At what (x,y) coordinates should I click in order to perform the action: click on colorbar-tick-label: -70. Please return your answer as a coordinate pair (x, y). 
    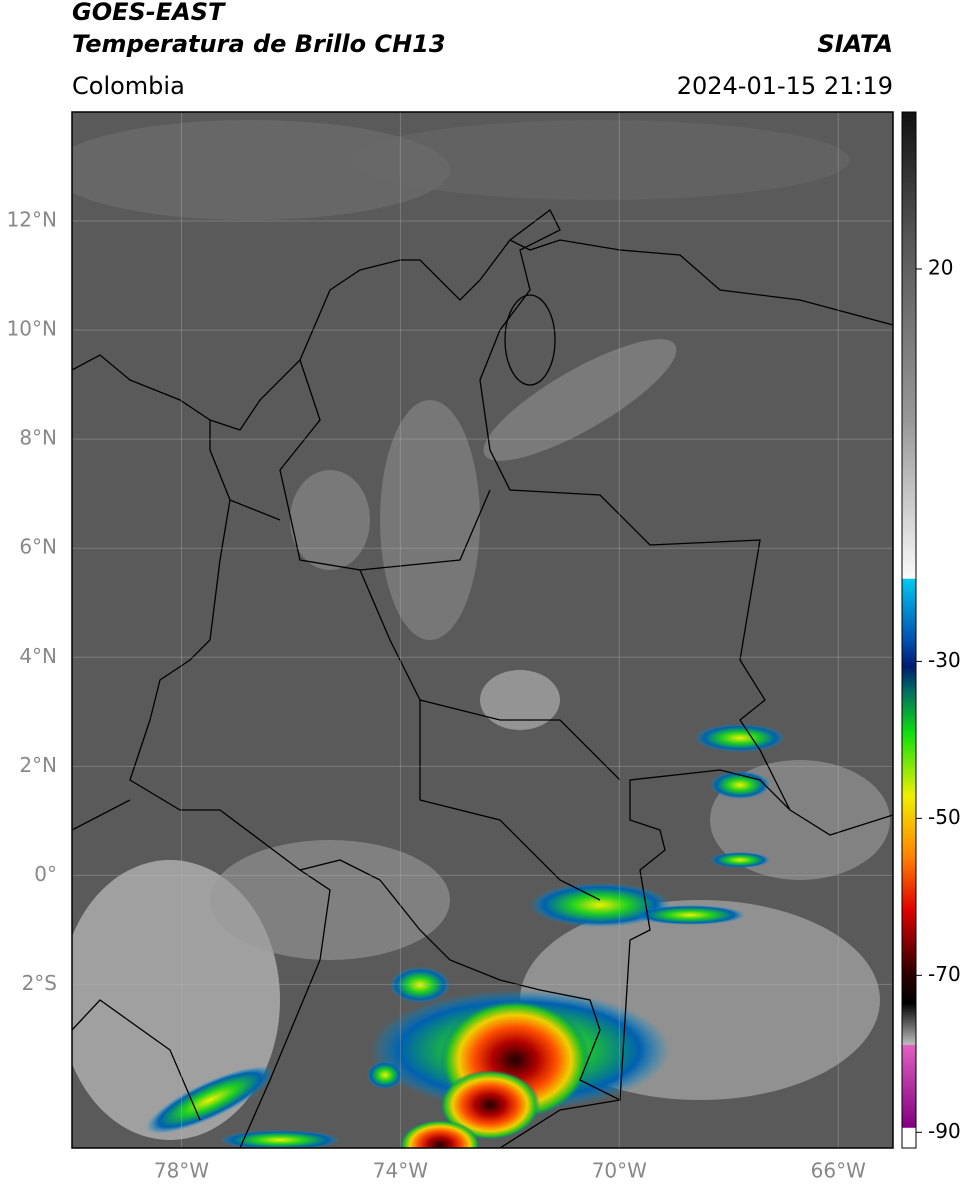
    Looking at the image, I should click on (944, 974).